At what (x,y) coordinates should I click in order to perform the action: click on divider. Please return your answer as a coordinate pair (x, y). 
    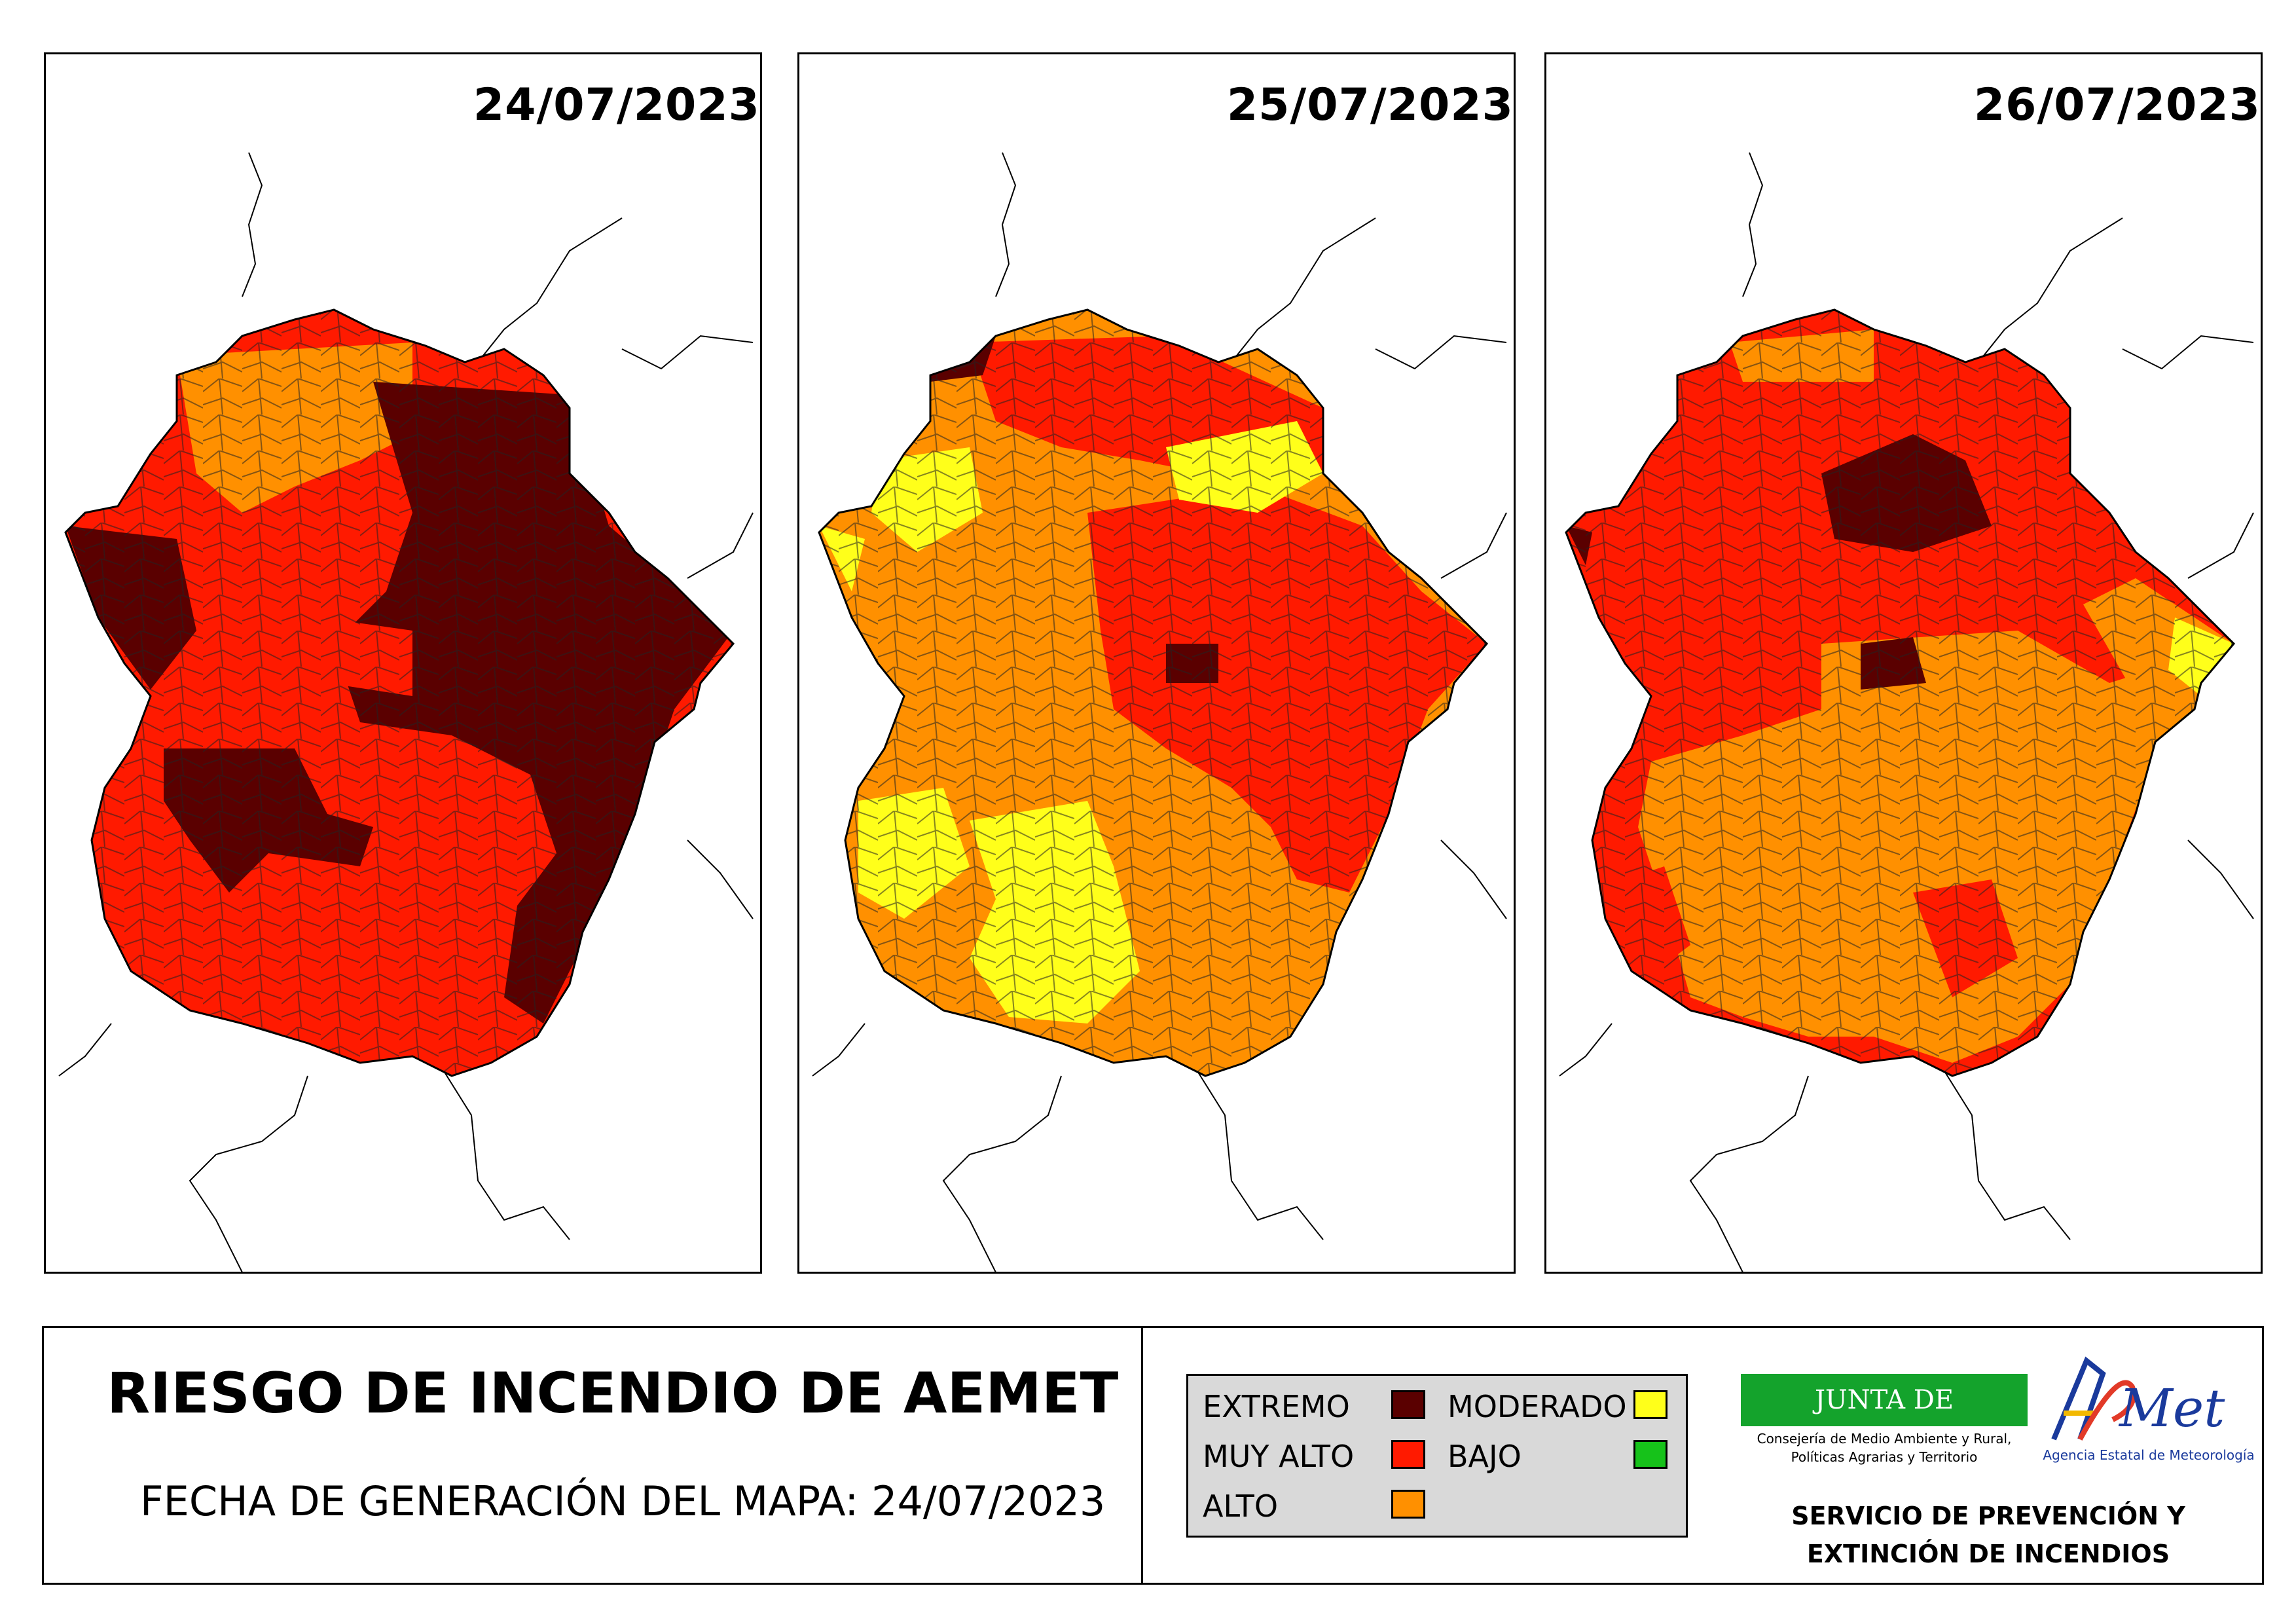
    Looking at the image, I should click on (1142, 1455).